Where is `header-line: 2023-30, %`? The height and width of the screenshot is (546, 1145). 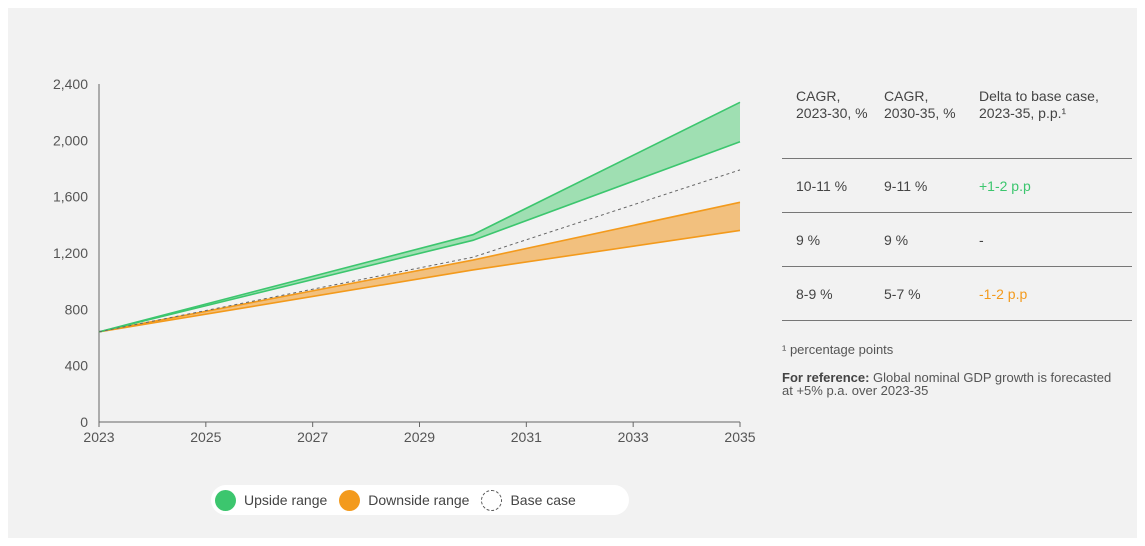 header-line: 2023-30, % is located at coordinates (832, 113).